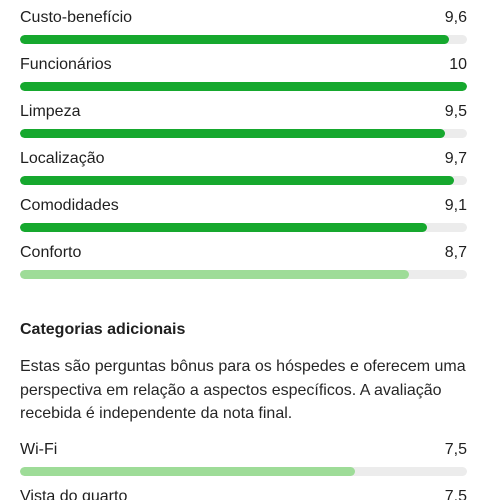 This screenshot has width=486, height=500. I want to click on rating-label: Localização, so click(62, 158).